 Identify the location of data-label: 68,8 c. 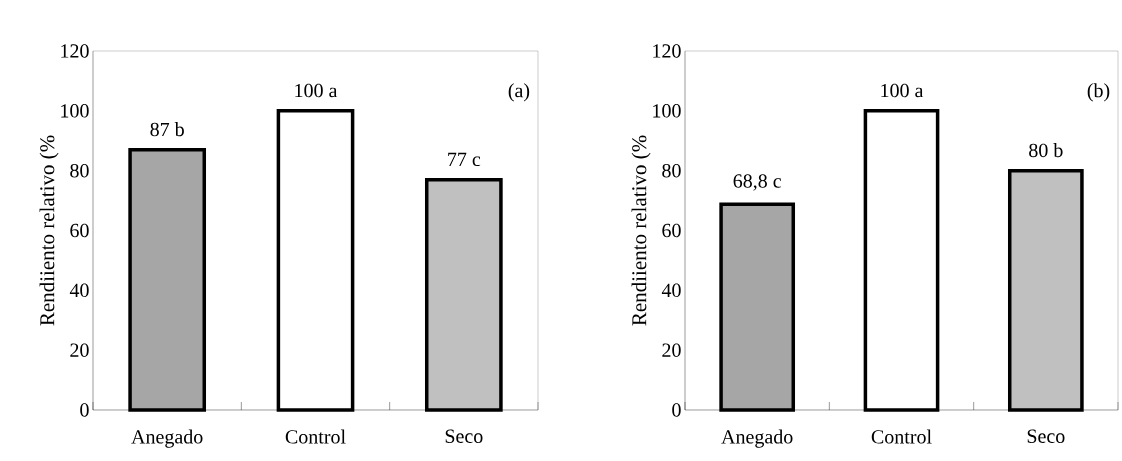
(757, 182).